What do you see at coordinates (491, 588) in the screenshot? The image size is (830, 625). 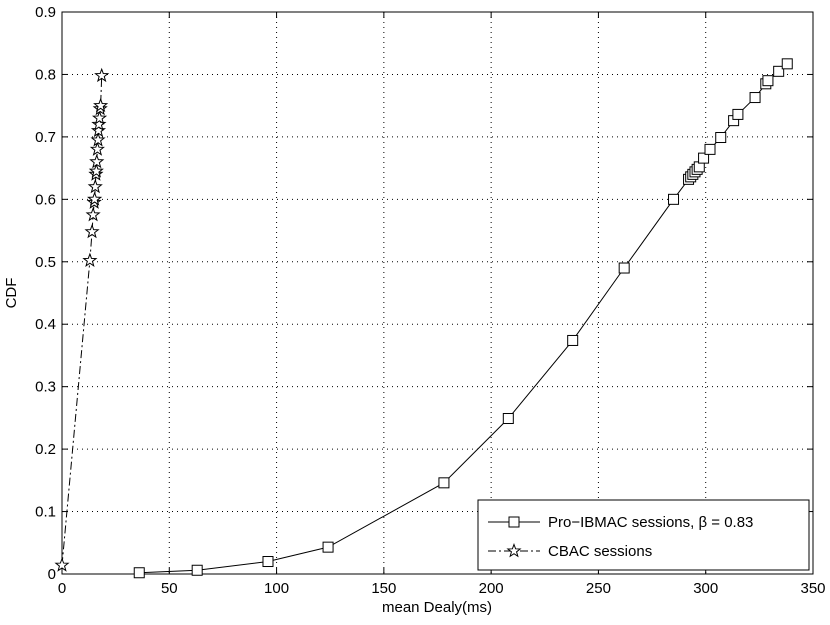 I see `x-tick-label: 200` at bounding box center [491, 588].